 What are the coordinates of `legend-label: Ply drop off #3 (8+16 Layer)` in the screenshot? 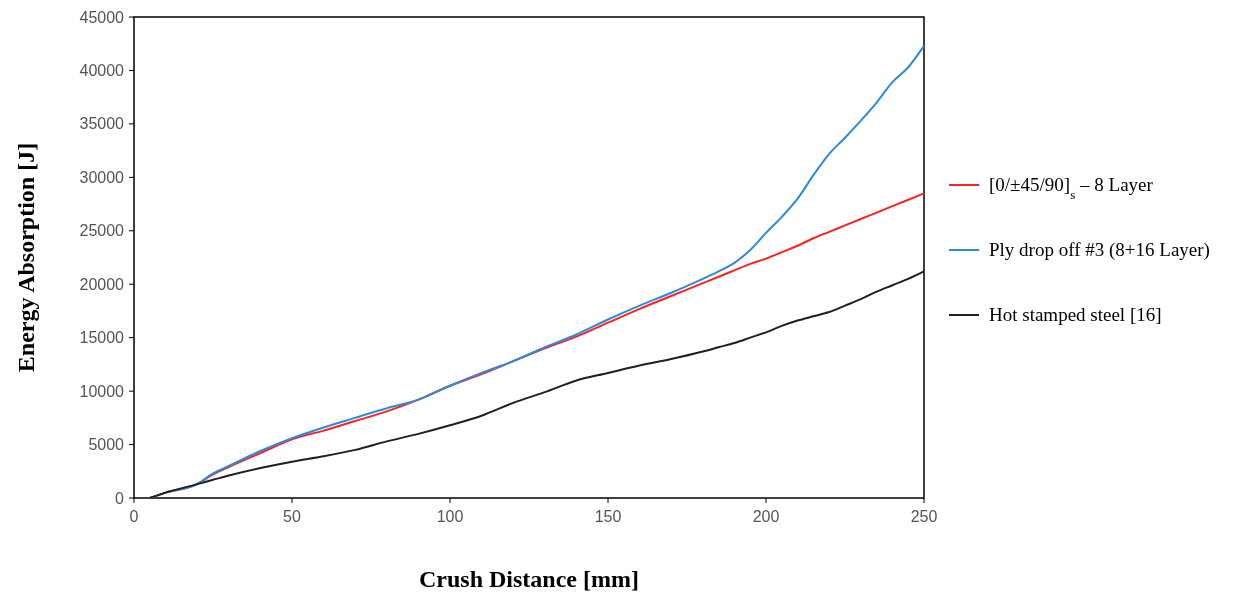 It's located at (1099, 250).